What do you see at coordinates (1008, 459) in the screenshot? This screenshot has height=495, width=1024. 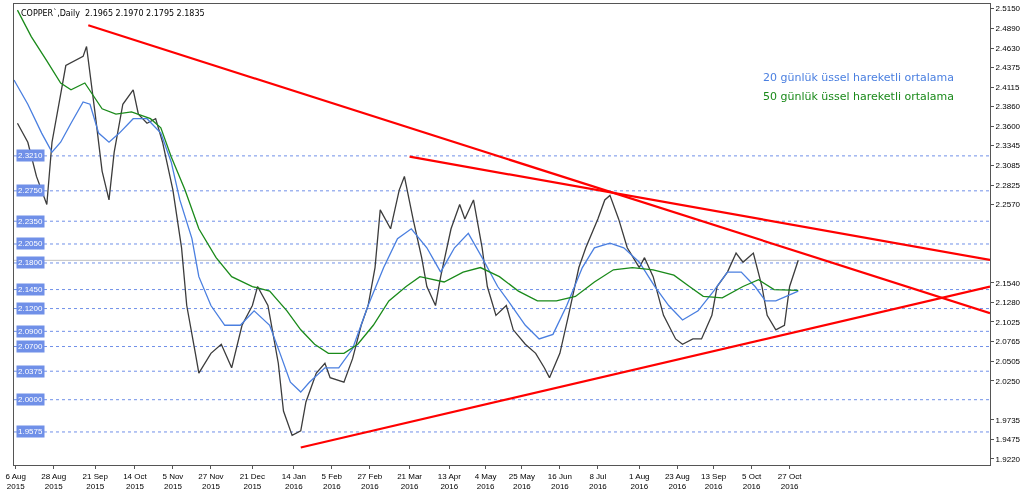 I see `y-tick-label: 1.9220` at bounding box center [1008, 459].